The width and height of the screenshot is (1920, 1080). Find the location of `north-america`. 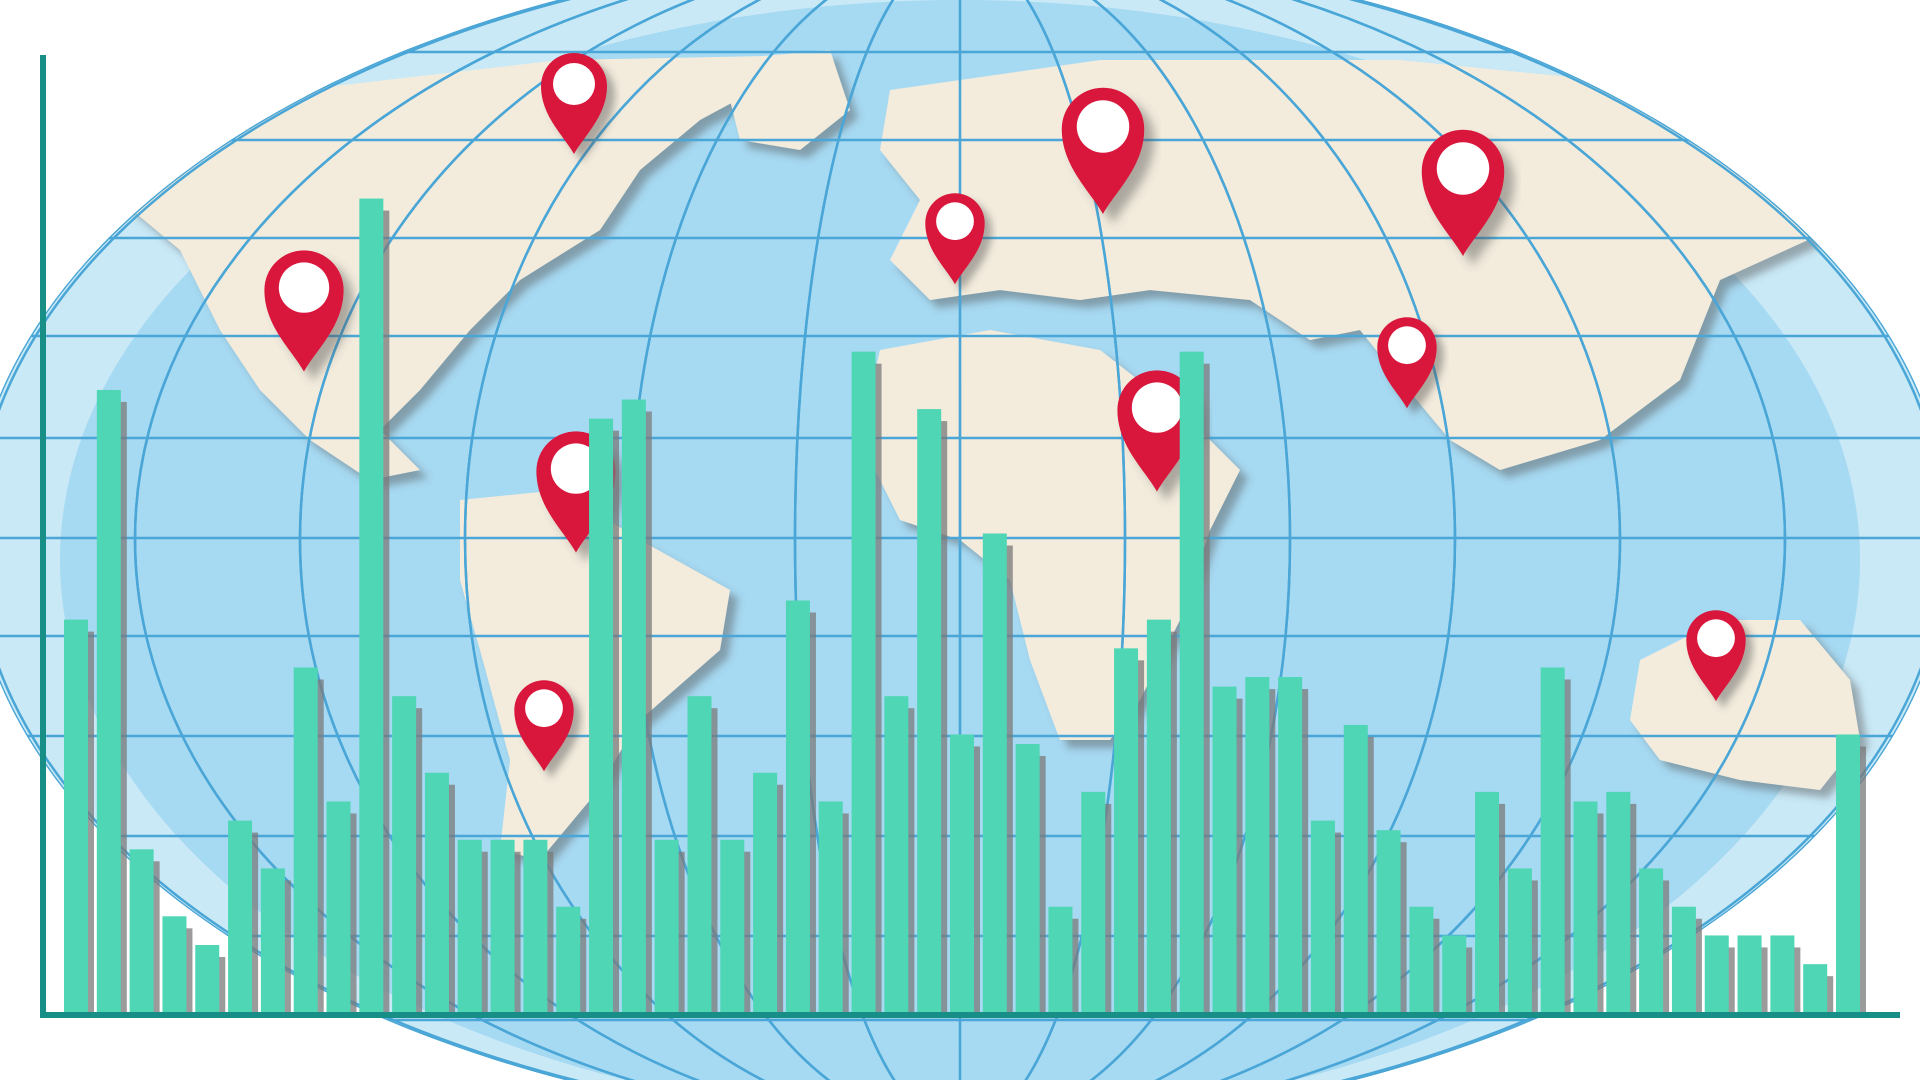

north-america is located at coordinates (455, 267).